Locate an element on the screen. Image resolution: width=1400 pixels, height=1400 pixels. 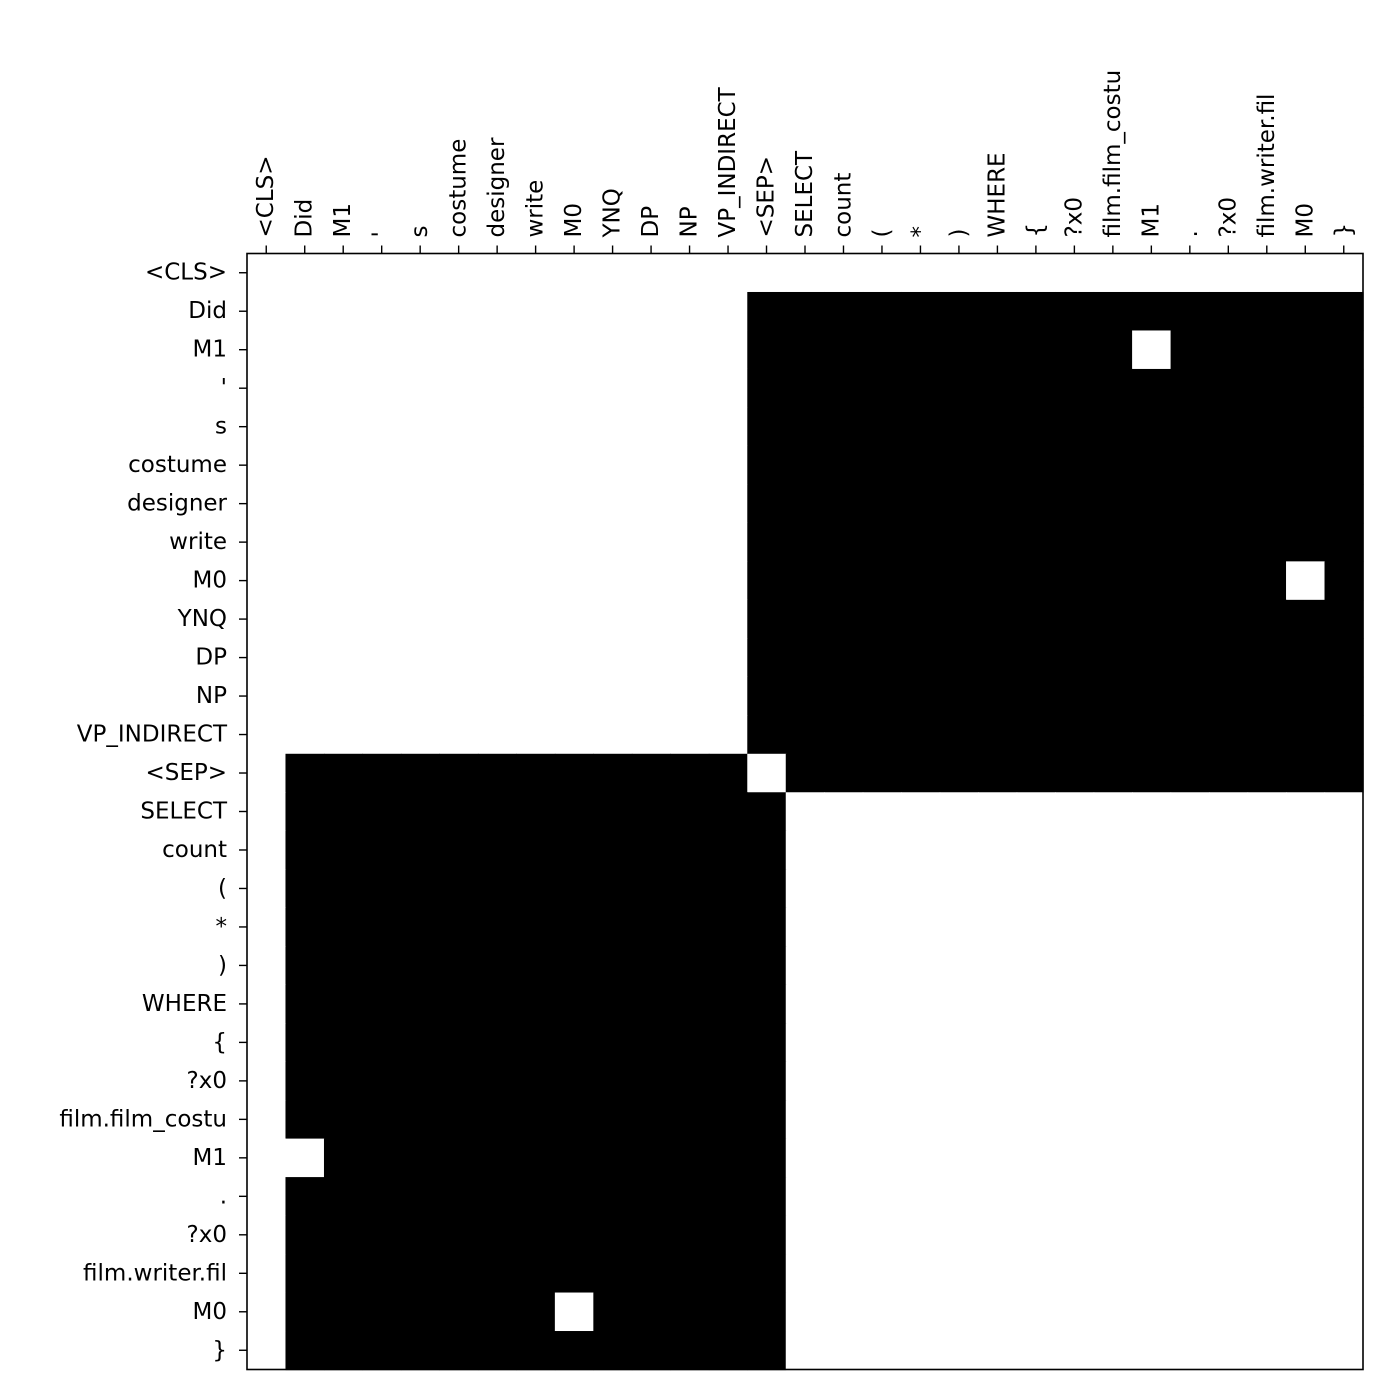
heatmap-cell-r26-c27 is located at coordinates (1306, 1274).